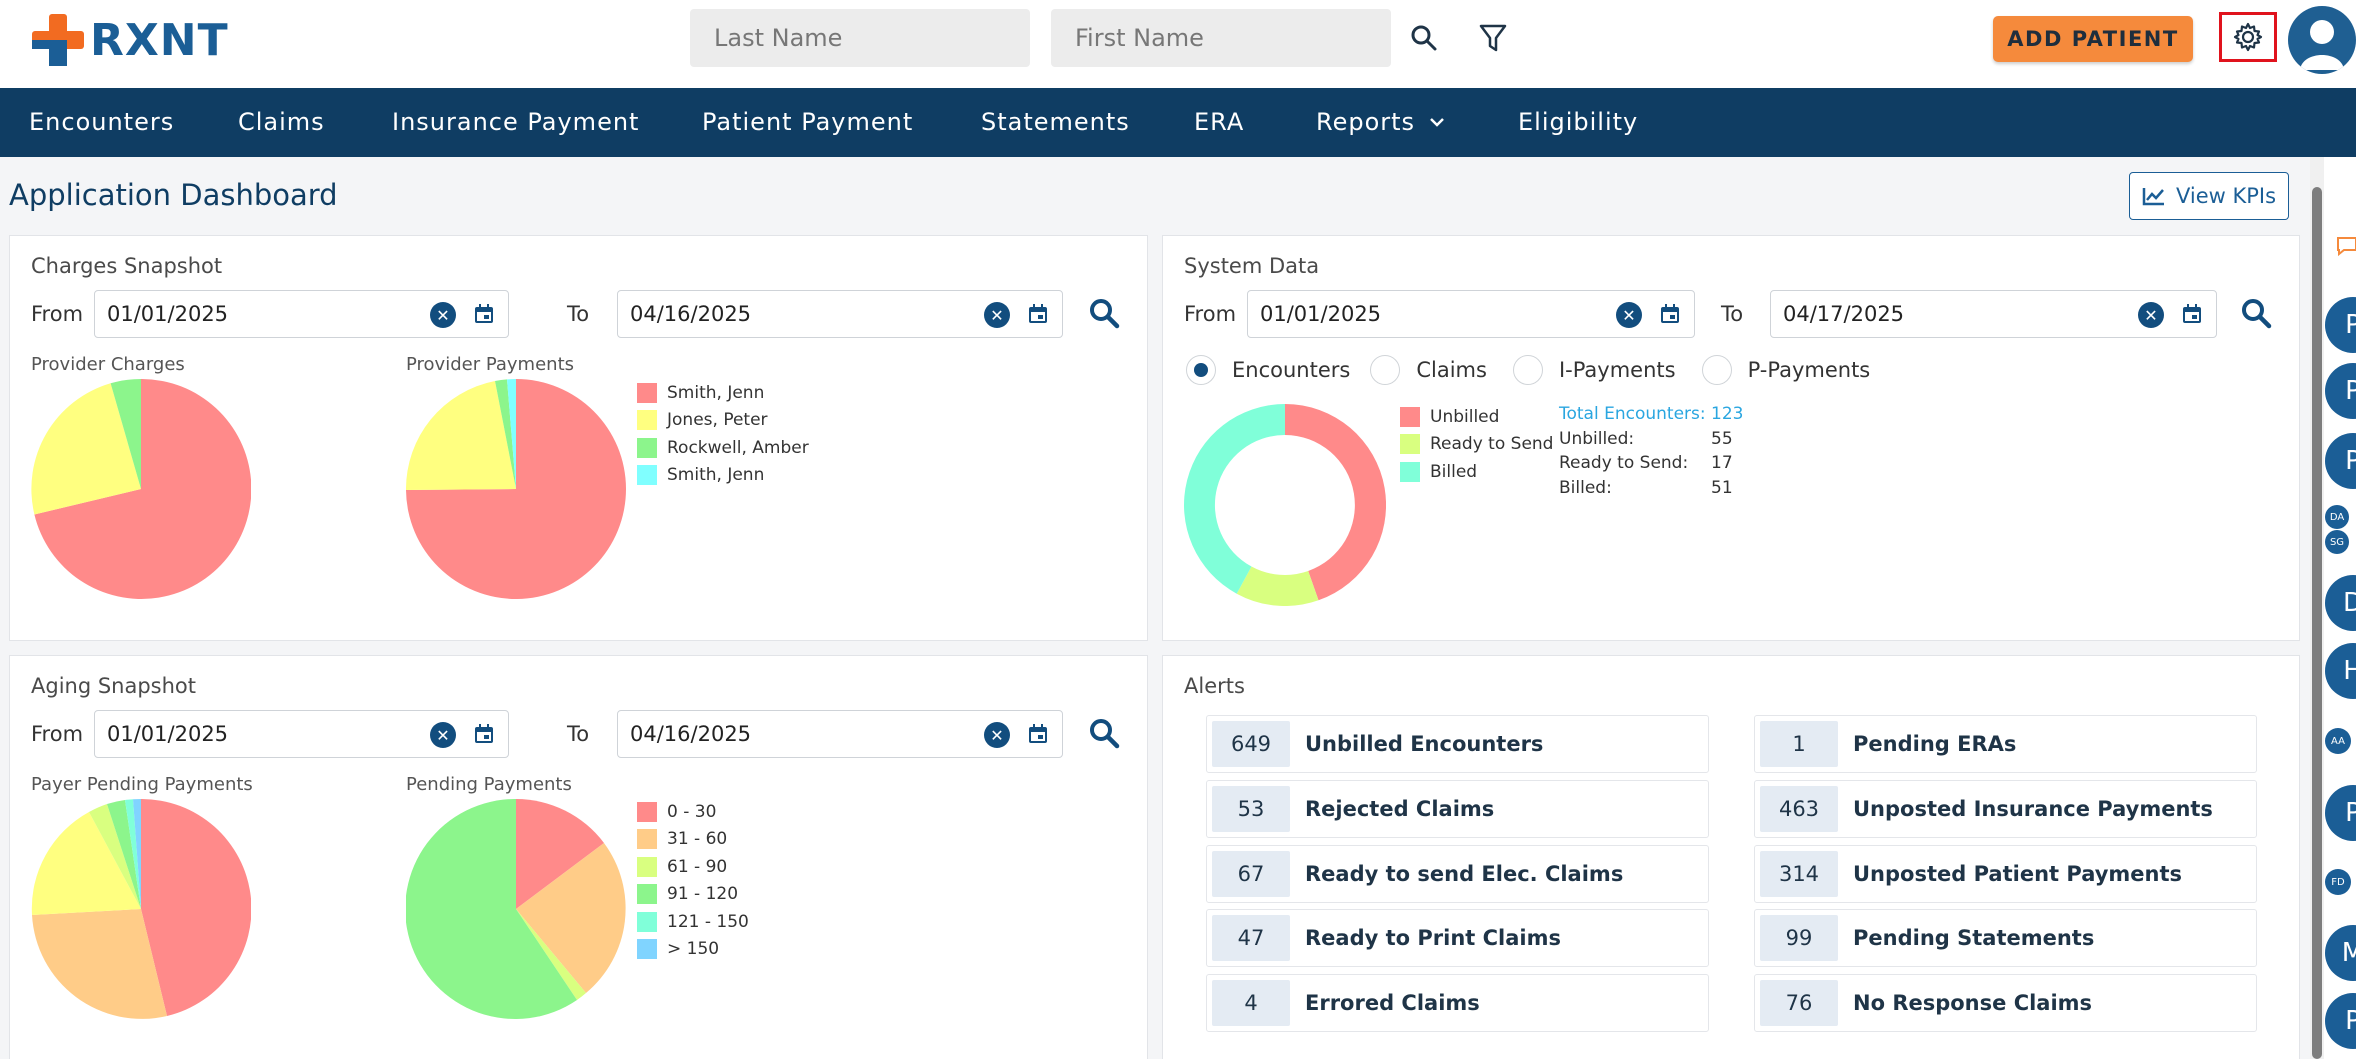 Image resolution: width=2356 pixels, height=1059 pixels. Describe the element at coordinates (1392, 1003) in the screenshot. I see `alert-label: Errored Claims` at that location.